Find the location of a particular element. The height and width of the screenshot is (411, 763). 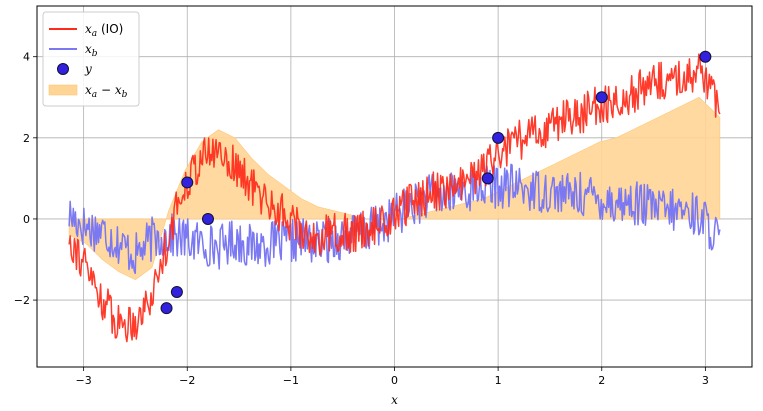

x-tick-label: −3 is located at coordinates (84, 380).